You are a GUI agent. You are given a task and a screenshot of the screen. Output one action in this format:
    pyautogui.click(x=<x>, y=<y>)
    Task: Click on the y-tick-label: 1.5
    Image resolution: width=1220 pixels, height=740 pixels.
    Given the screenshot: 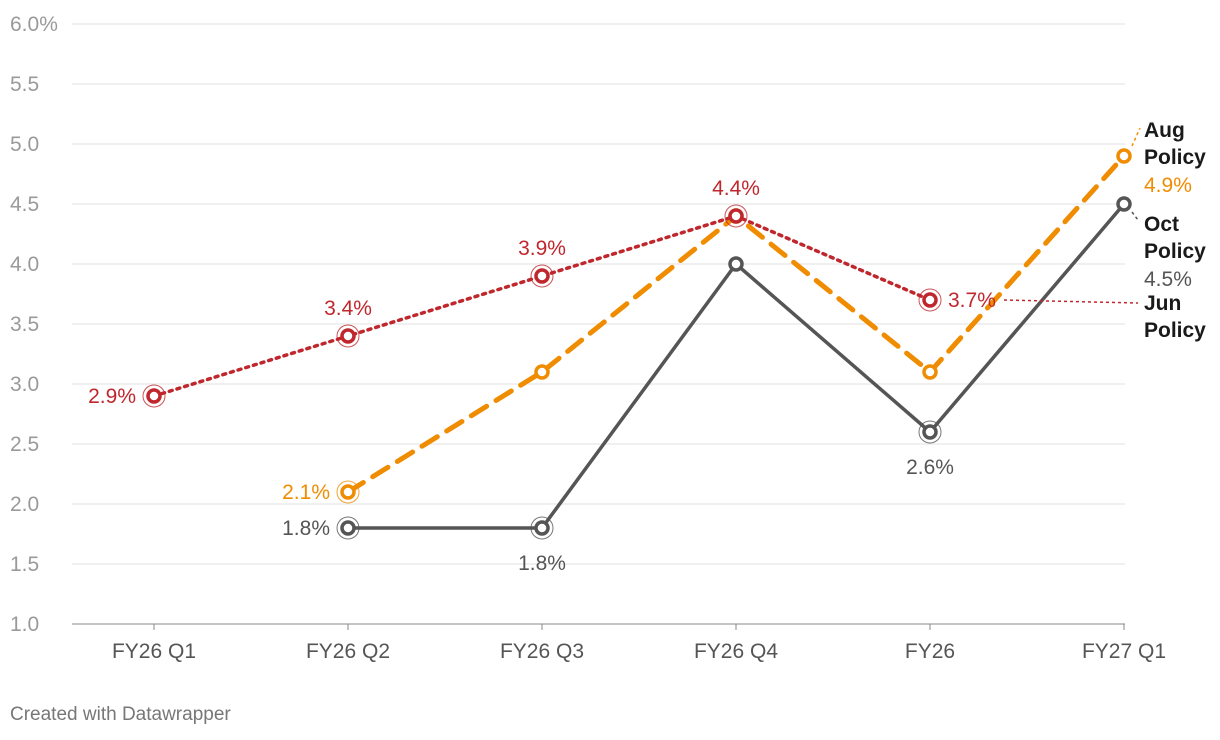 What is the action you would take?
    pyautogui.click(x=24, y=564)
    